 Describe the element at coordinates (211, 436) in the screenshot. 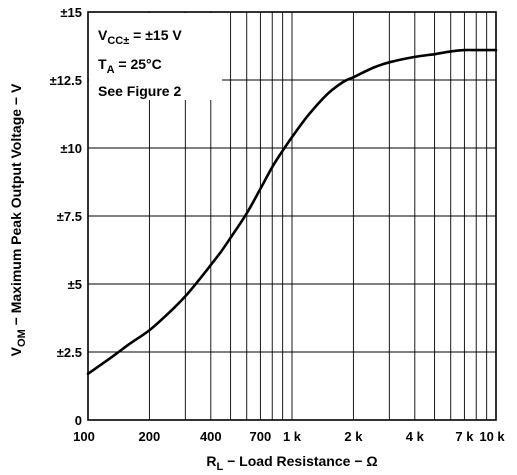

I see `x-tick-label: 400` at that location.